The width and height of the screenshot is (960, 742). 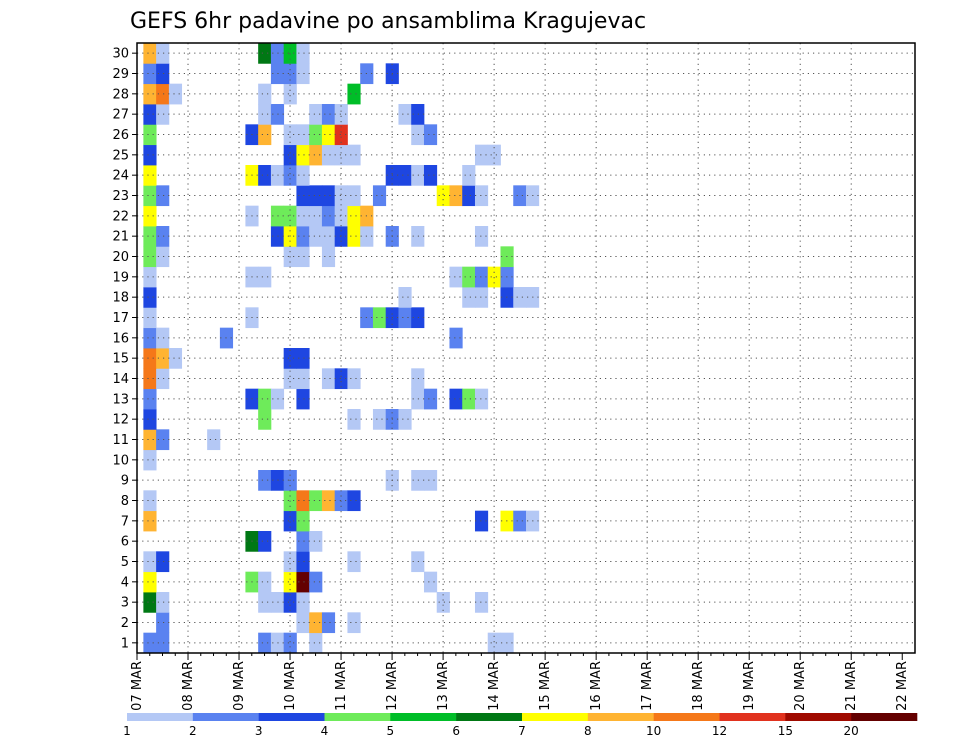 What do you see at coordinates (125, 542) in the screenshot?
I see `y-tick-label: 6` at bounding box center [125, 542].